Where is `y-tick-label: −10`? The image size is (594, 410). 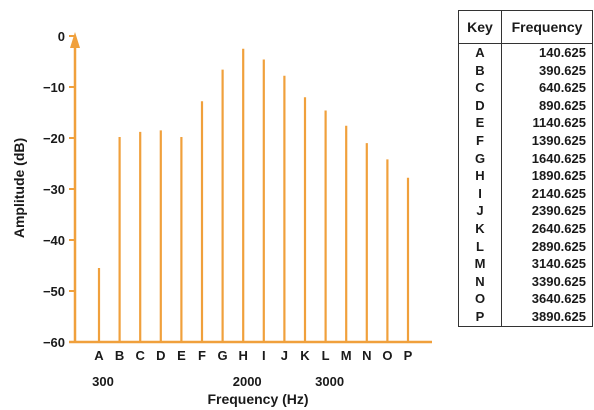
y-tick-label: −10 is located at coordinates (54, 87).